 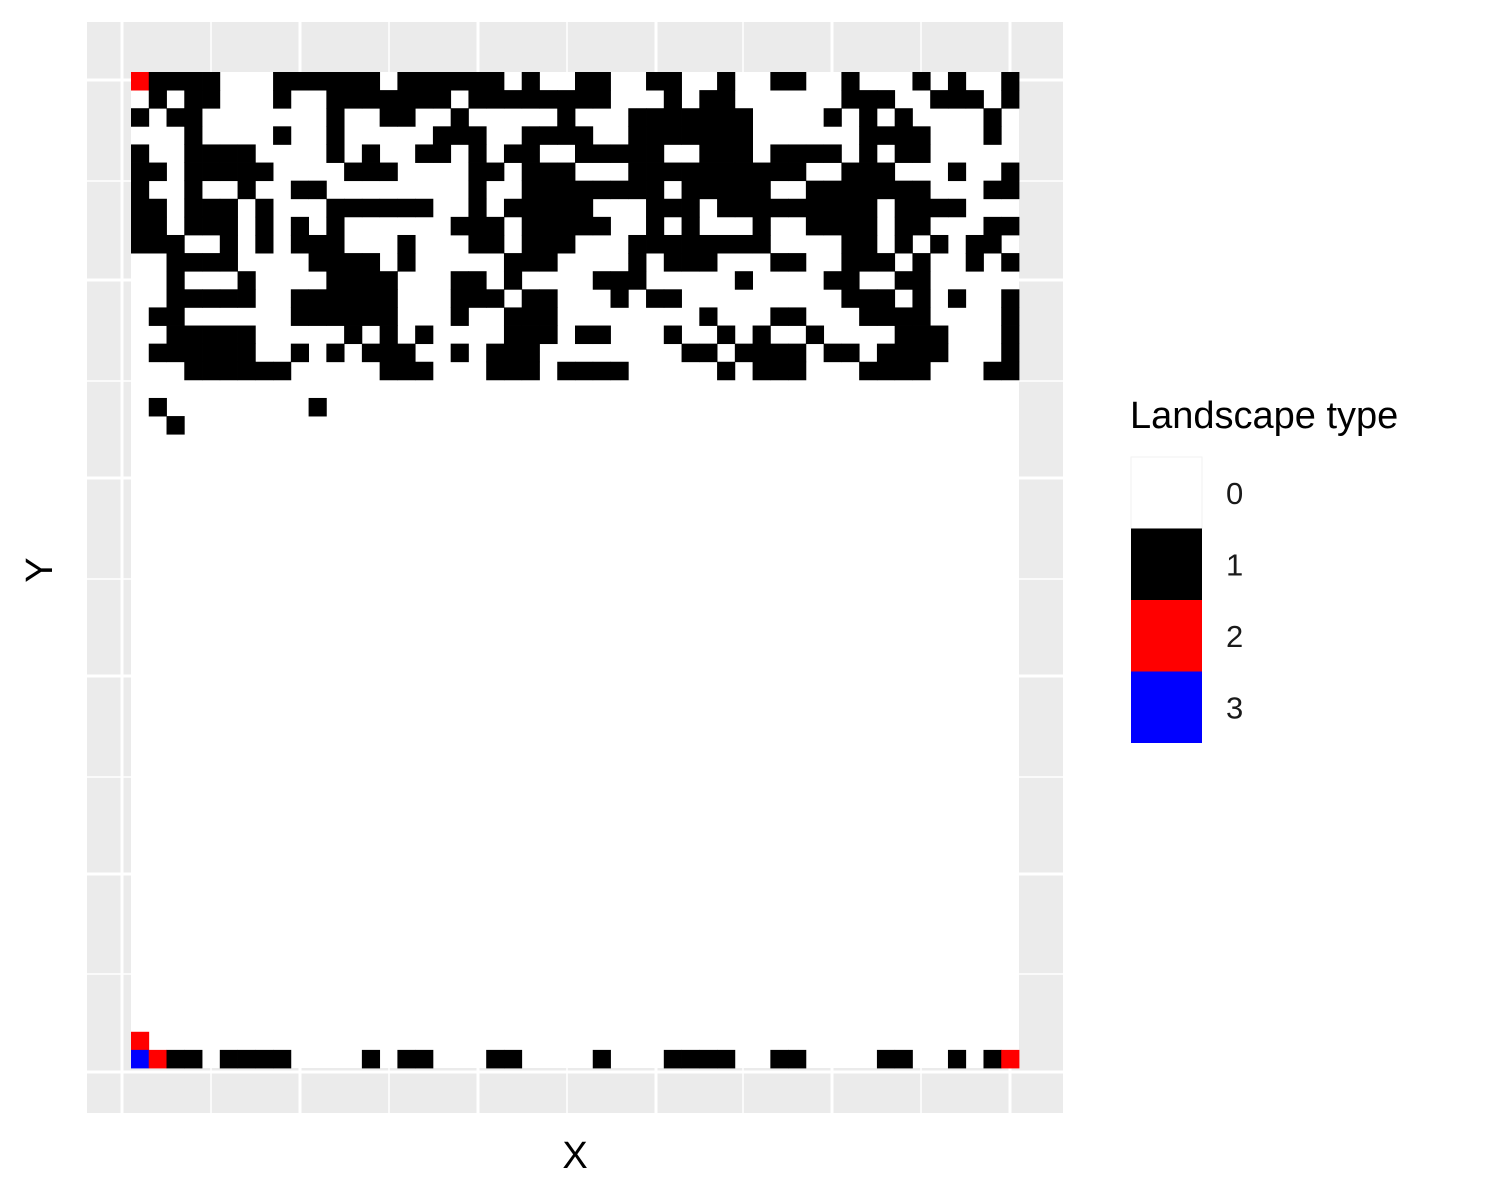 What do you see at coordinates (1264, 569) in the screenshot?
I see `legend: Landscape type 0 1 2 3` at bounding box center [1264, 569].